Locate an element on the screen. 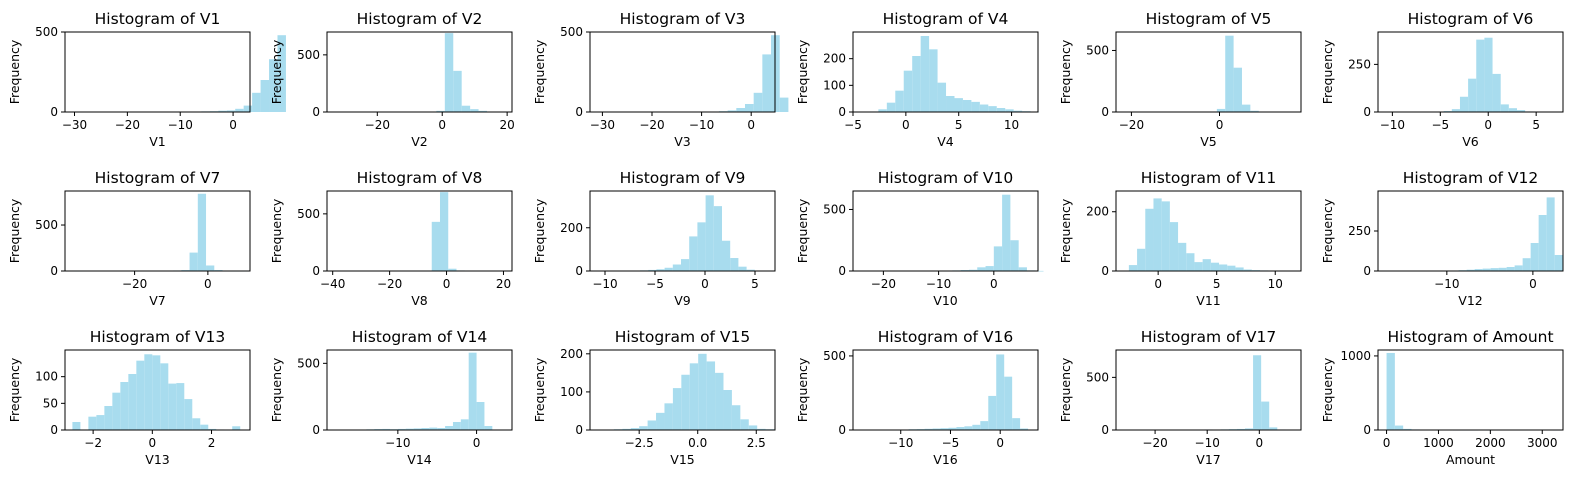 Image resolution: width=1589 pixels, height=489 pixels. chart-title: Histogram of V9 is located at coordinates (683, 178).